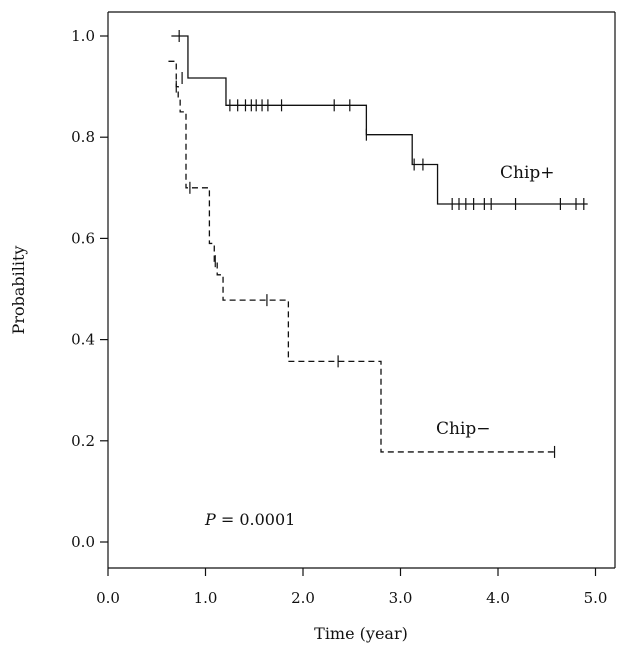 Image resolution: width=621 pixels, height=650 pixels. Describe the element at coordinates (463, 429) in the screenshot. I see `series-label-chip-minus: Chip−` at that location.